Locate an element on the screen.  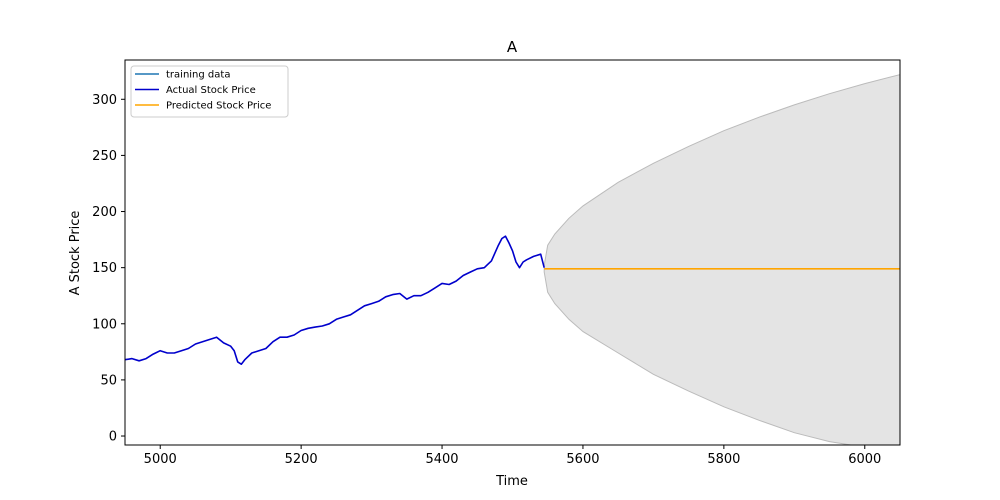
y-tick-label: 50 is located at coordinates (108, 380).